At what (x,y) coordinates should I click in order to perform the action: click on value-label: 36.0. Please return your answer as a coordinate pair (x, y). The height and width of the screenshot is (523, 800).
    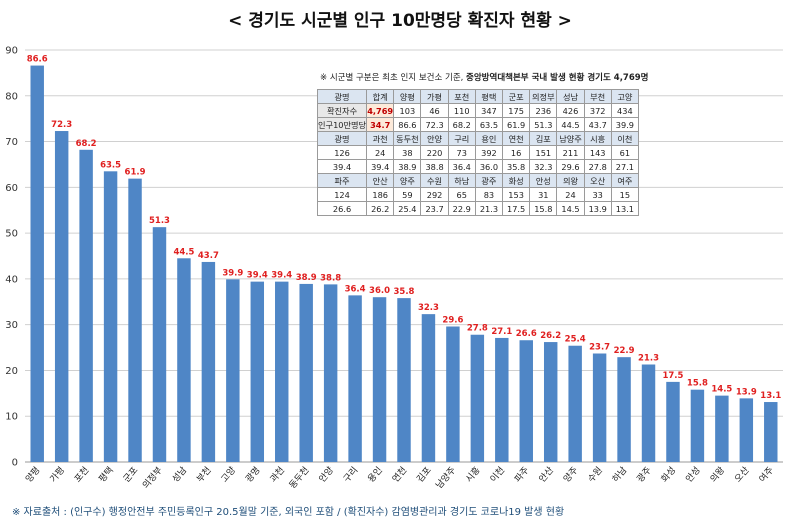
    Looking at the image, I should click on (379, 291).